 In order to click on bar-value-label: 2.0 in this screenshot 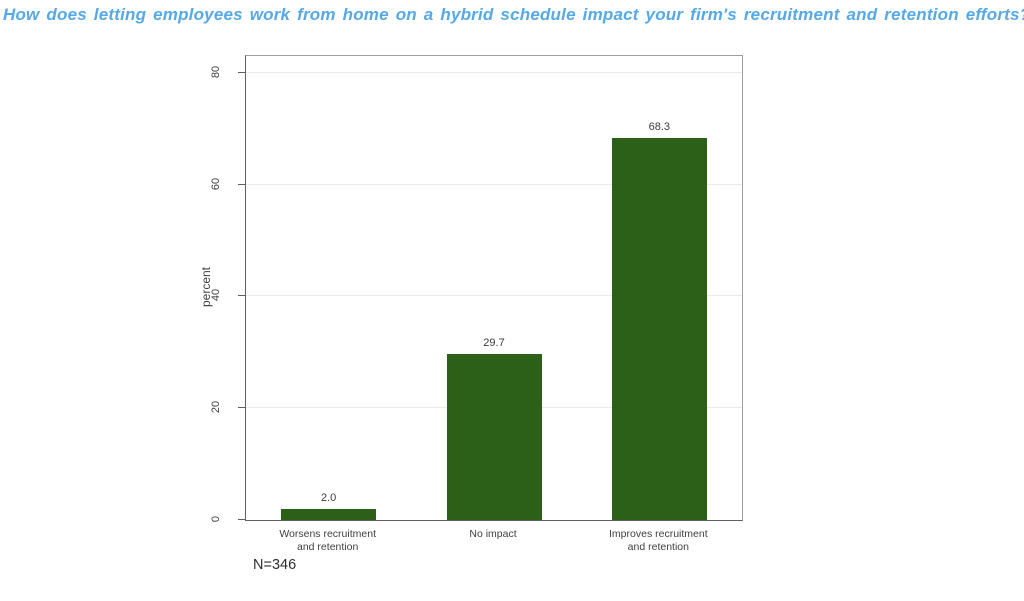, I will do `click(329, 497)`.